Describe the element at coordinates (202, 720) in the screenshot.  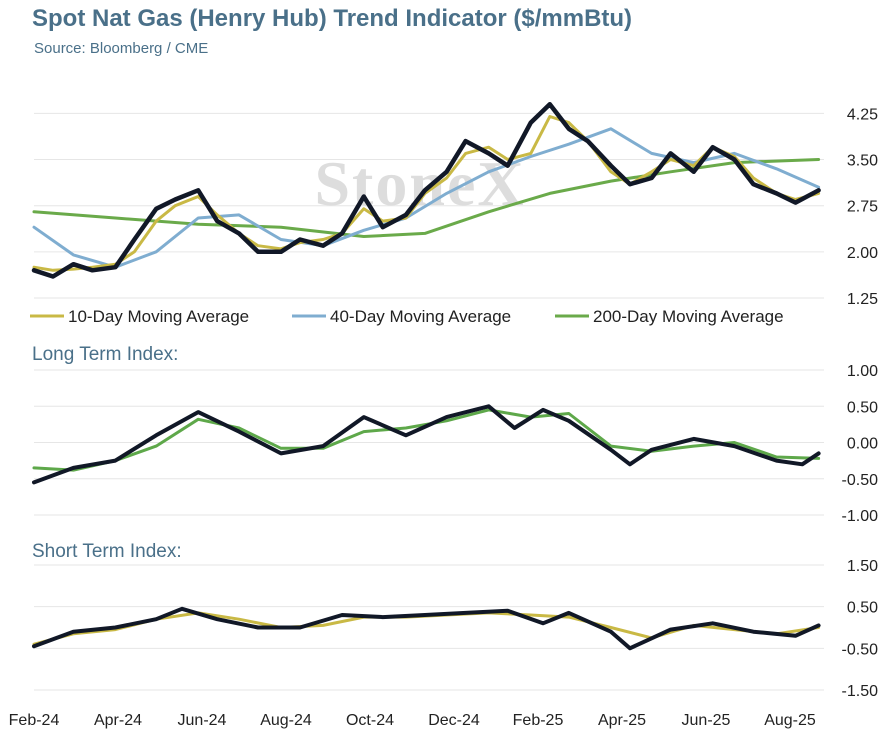
I see `x-tick-label: Jun-24` at that location.